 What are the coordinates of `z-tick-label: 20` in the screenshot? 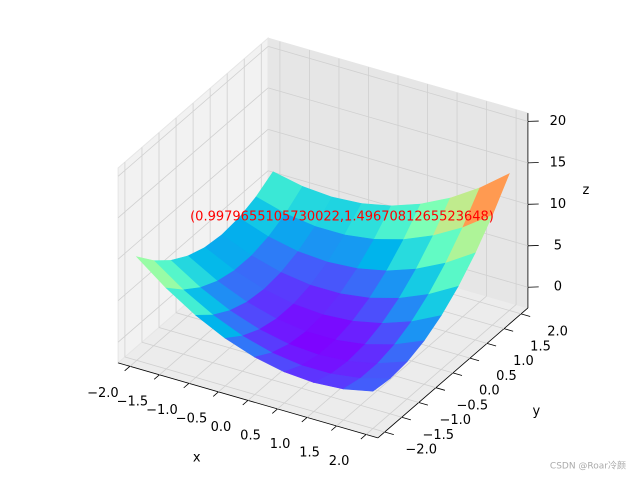 It's located at (558, 121).